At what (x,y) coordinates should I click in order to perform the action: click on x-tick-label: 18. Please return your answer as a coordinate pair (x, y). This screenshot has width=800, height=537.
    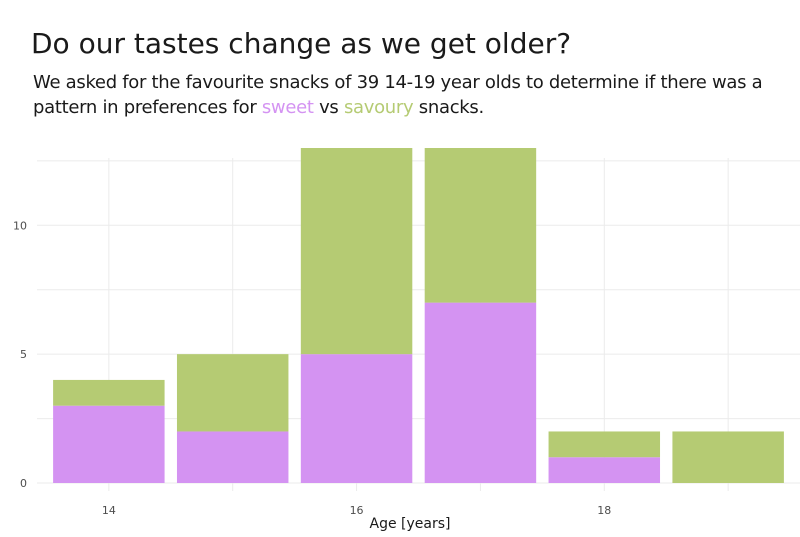
    Looking at the image, I should click on (604, 510).